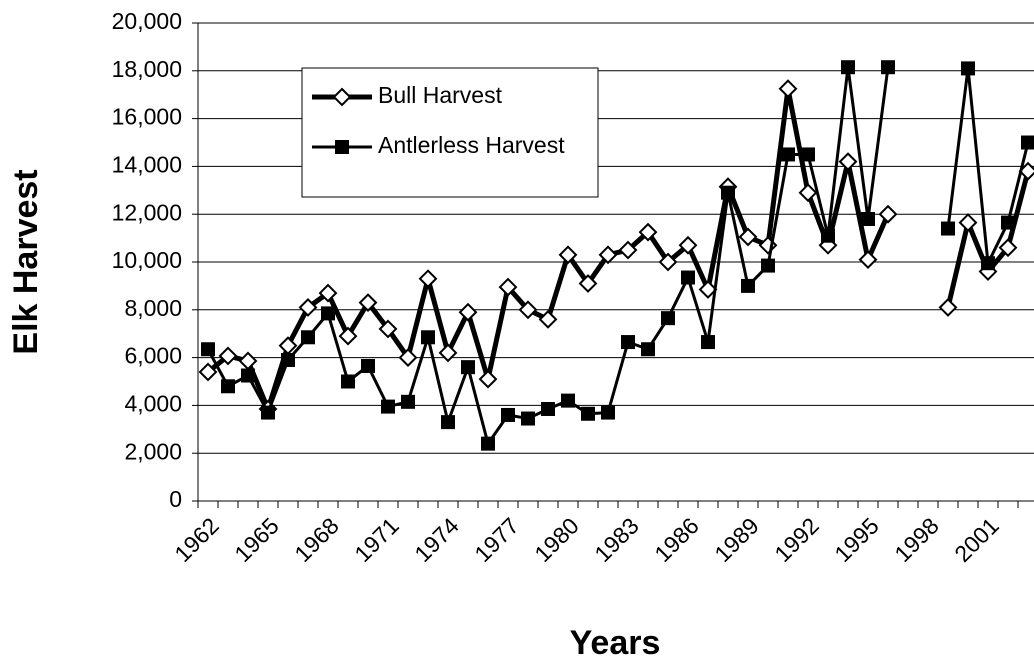  Describe the element at coordinates (147, 260) in the screenshot. I see `y-tick-label: 10,000` at that location.